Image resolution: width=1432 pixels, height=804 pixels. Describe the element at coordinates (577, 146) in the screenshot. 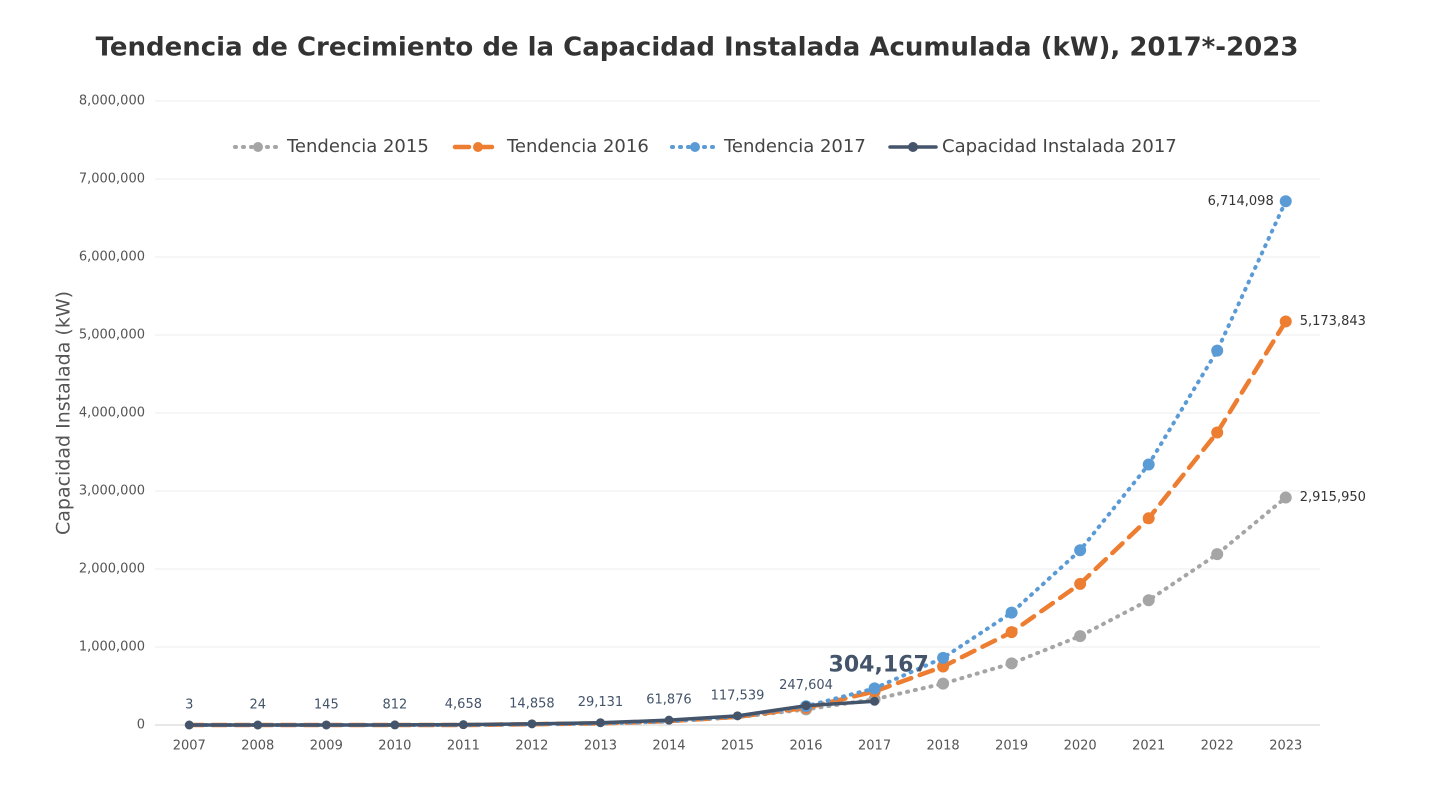

I see `legend-label: Tendencia 2016` at that location.